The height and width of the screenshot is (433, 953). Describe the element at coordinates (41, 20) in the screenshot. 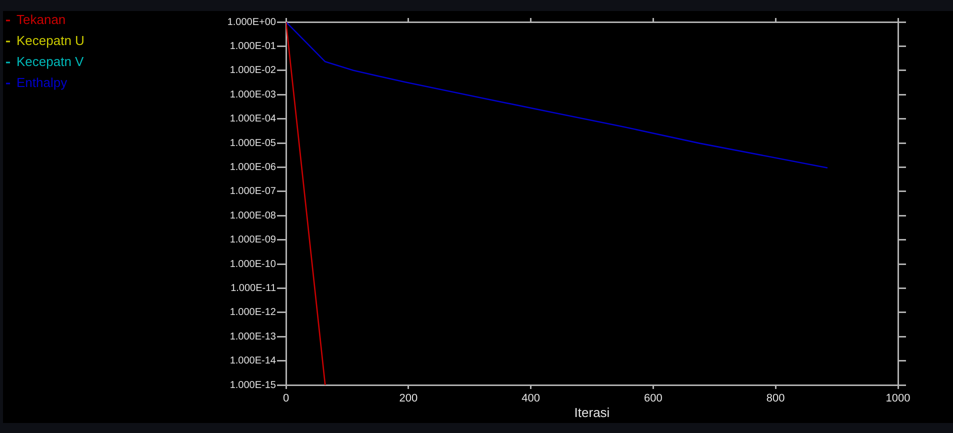

I see `legend-label: Tekanan` at that location.